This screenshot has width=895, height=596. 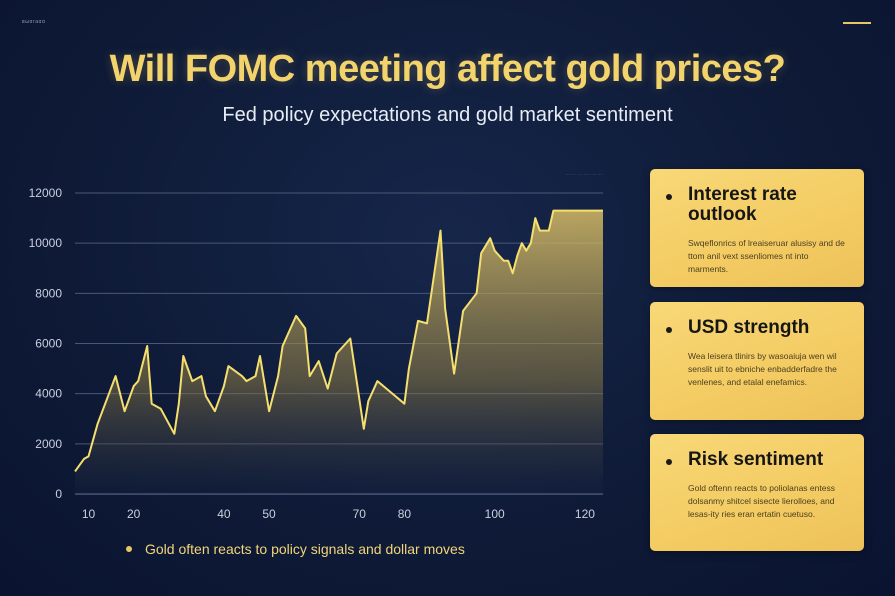 I want to click on chart-tag: ···· ··· ···· ····· ···· ····, so click(x=584, y=174).